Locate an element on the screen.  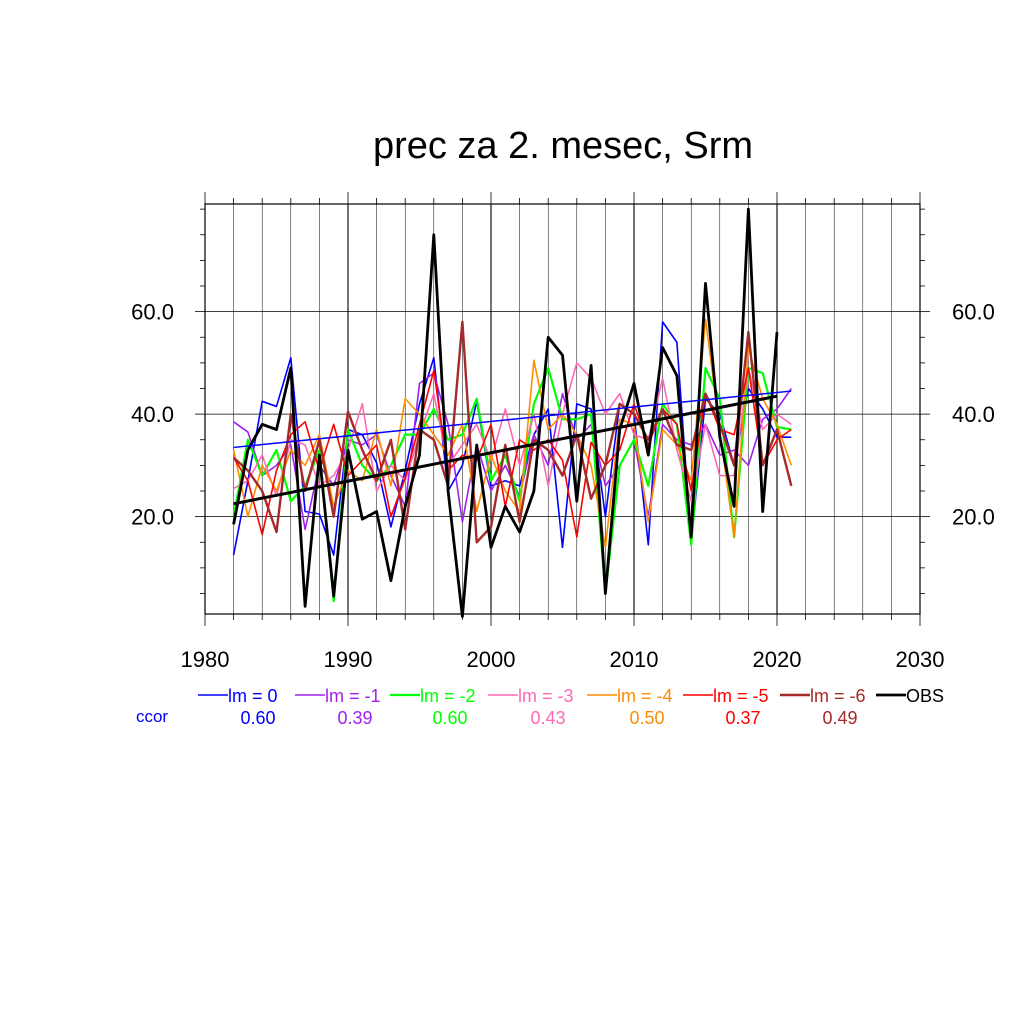
trend-lines is located at coordinates (512, 448).